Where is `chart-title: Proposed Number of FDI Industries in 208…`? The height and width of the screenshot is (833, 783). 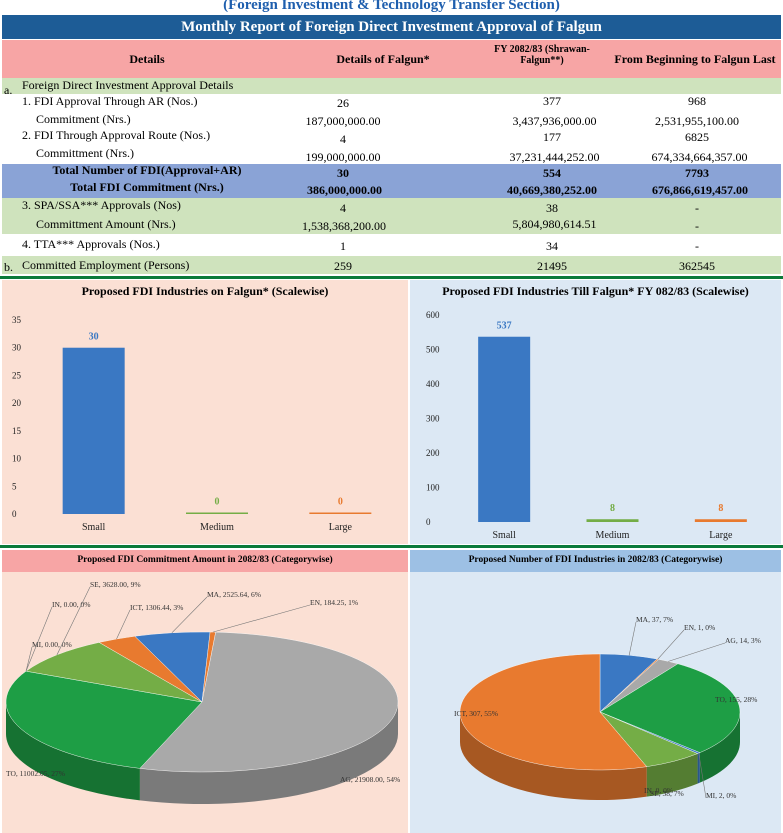 chart-title: Proposed Number of FDI Industries in 208… is located at coordinates (595, 560).